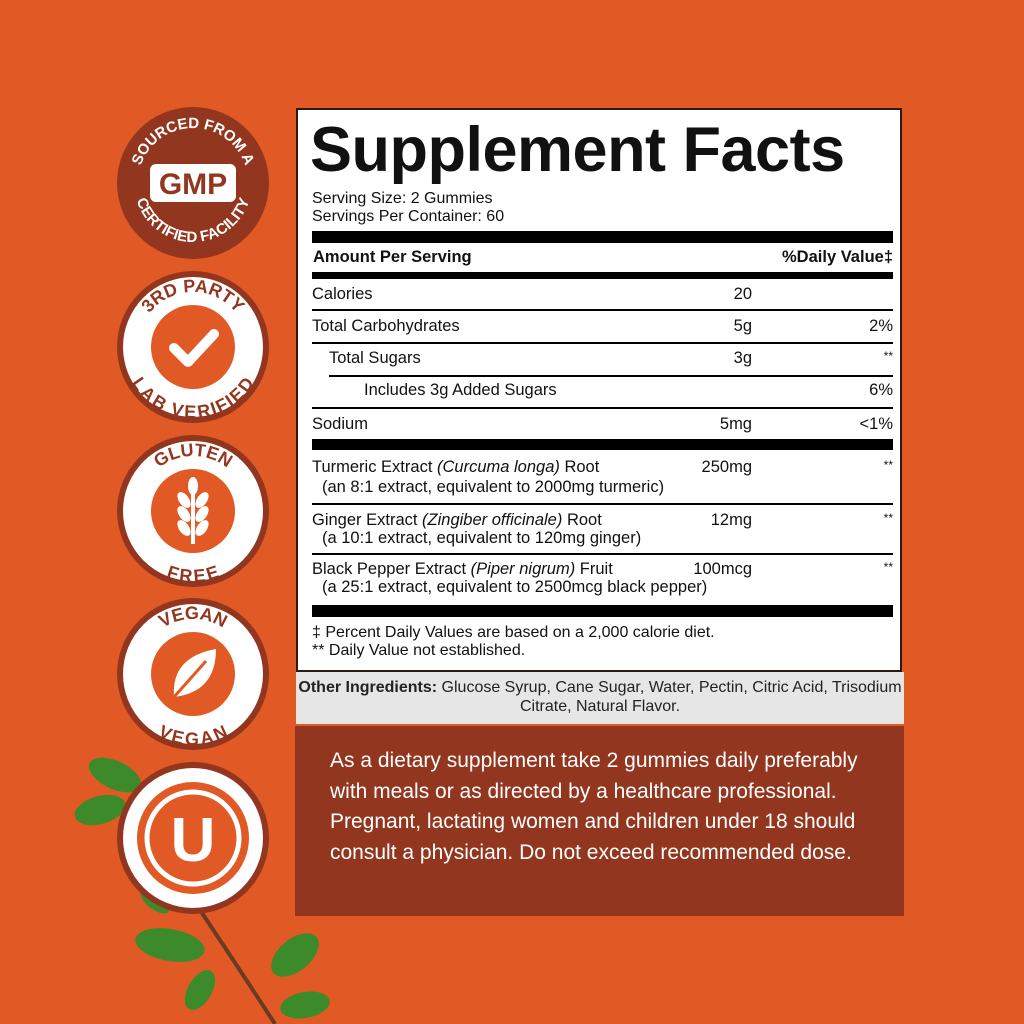  I want to click on row-dv: <1%, so click(876, 424).